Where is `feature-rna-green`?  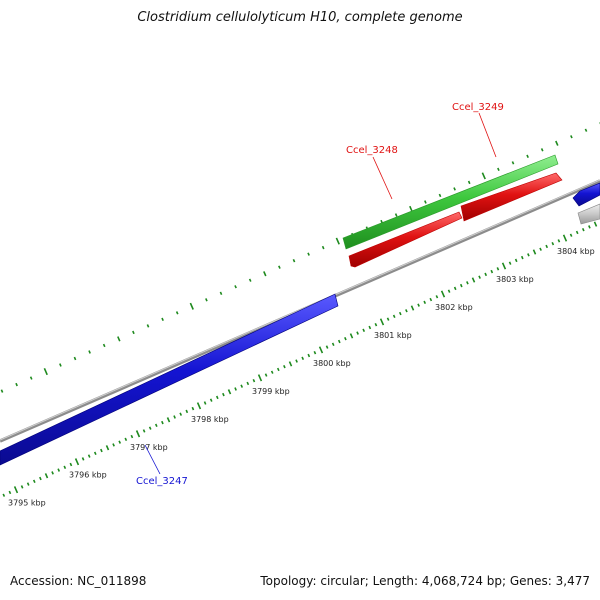
feature-rna-green is located at coordinates (450, 202).